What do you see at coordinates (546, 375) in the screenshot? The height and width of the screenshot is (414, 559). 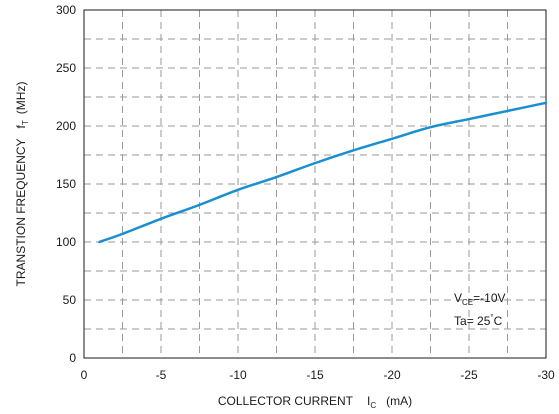 I see `x-tick-label: -30` at bounding box center [546, 375].